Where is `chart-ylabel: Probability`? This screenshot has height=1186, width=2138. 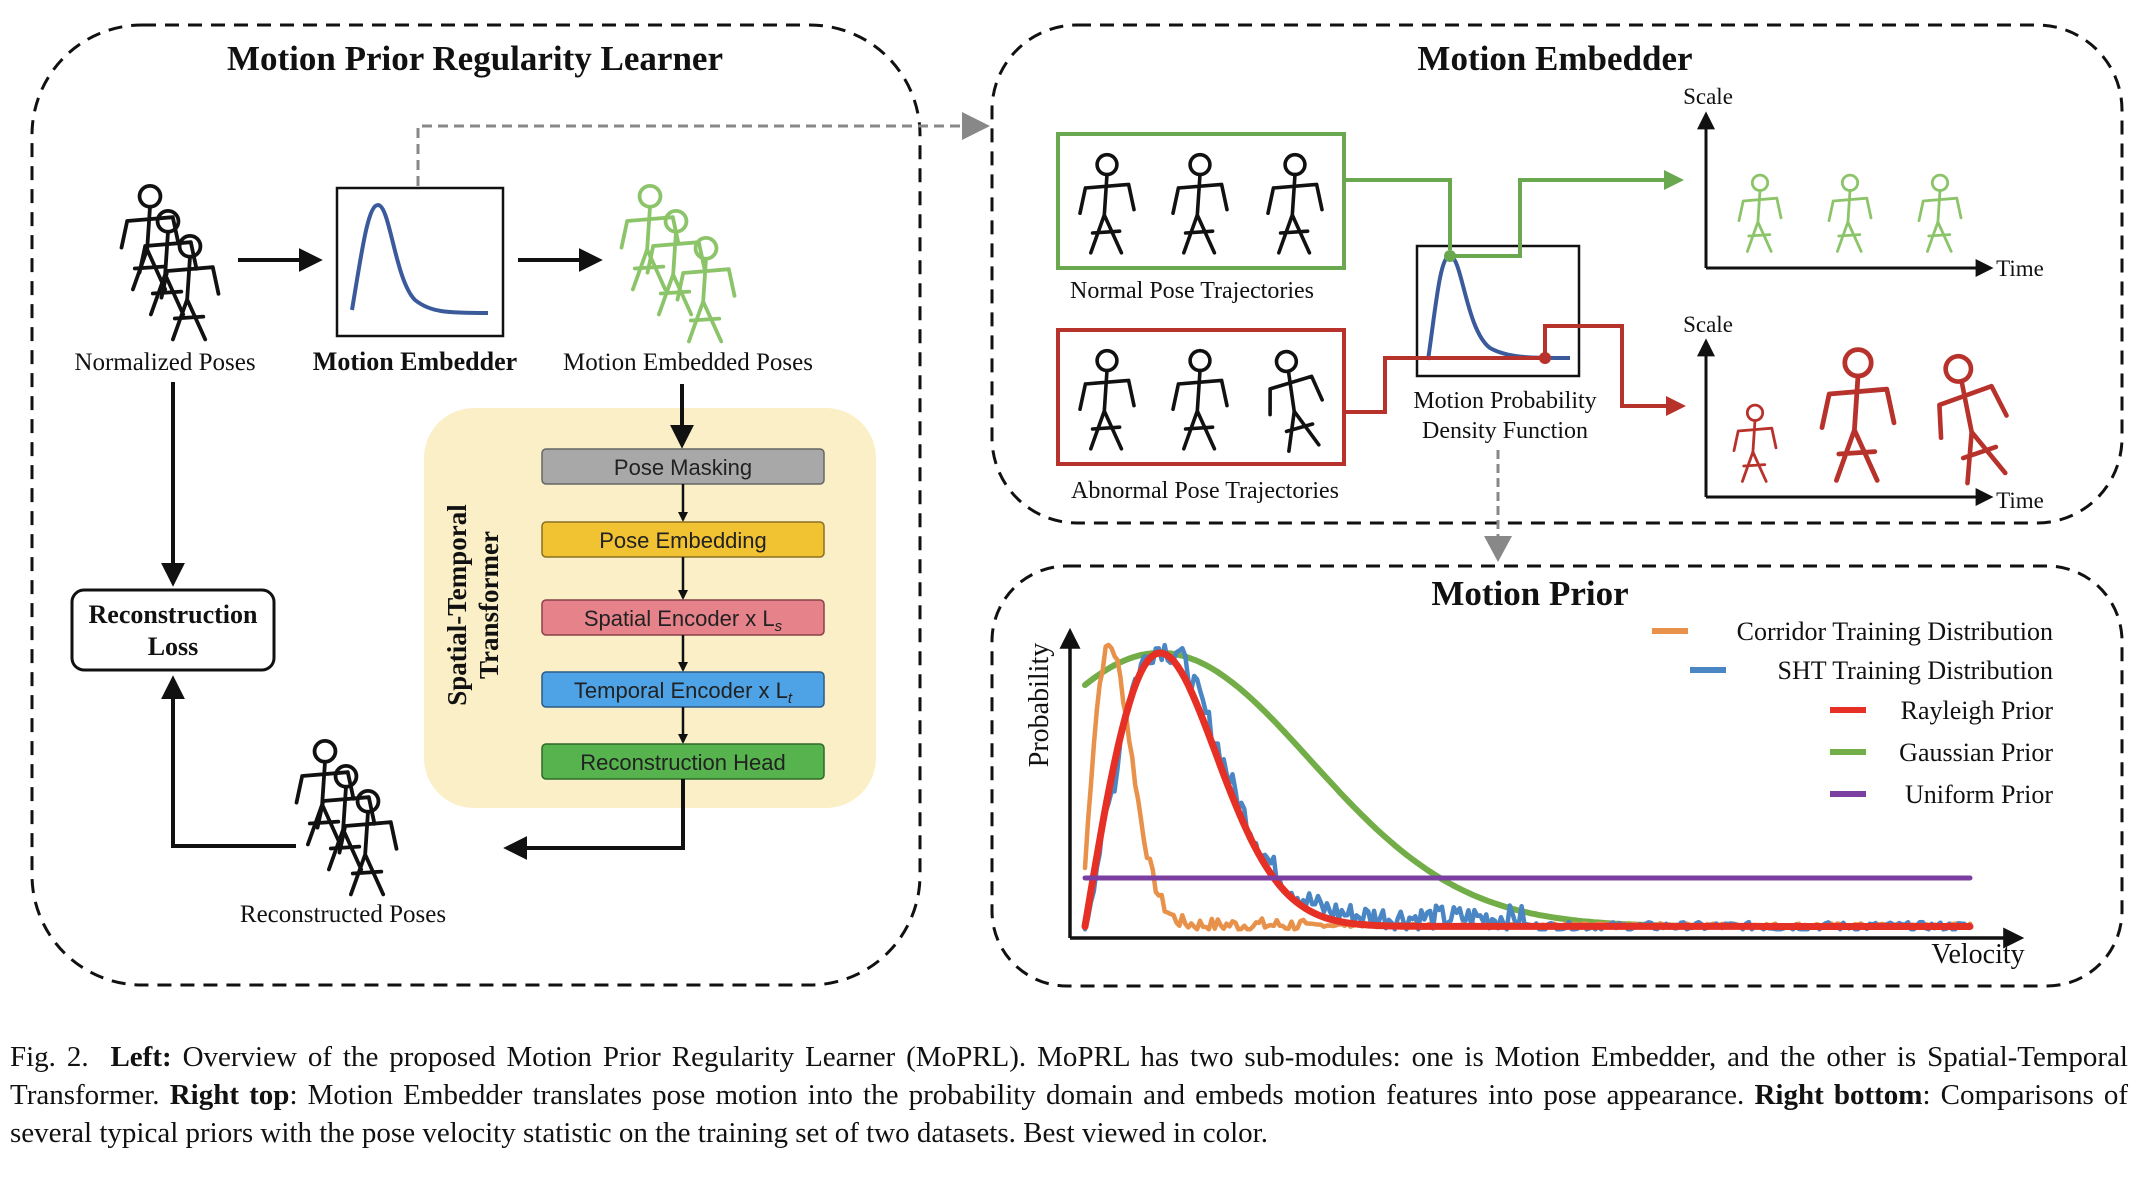
chart-ylabel: Probability is located at coordinates (1039, 705).